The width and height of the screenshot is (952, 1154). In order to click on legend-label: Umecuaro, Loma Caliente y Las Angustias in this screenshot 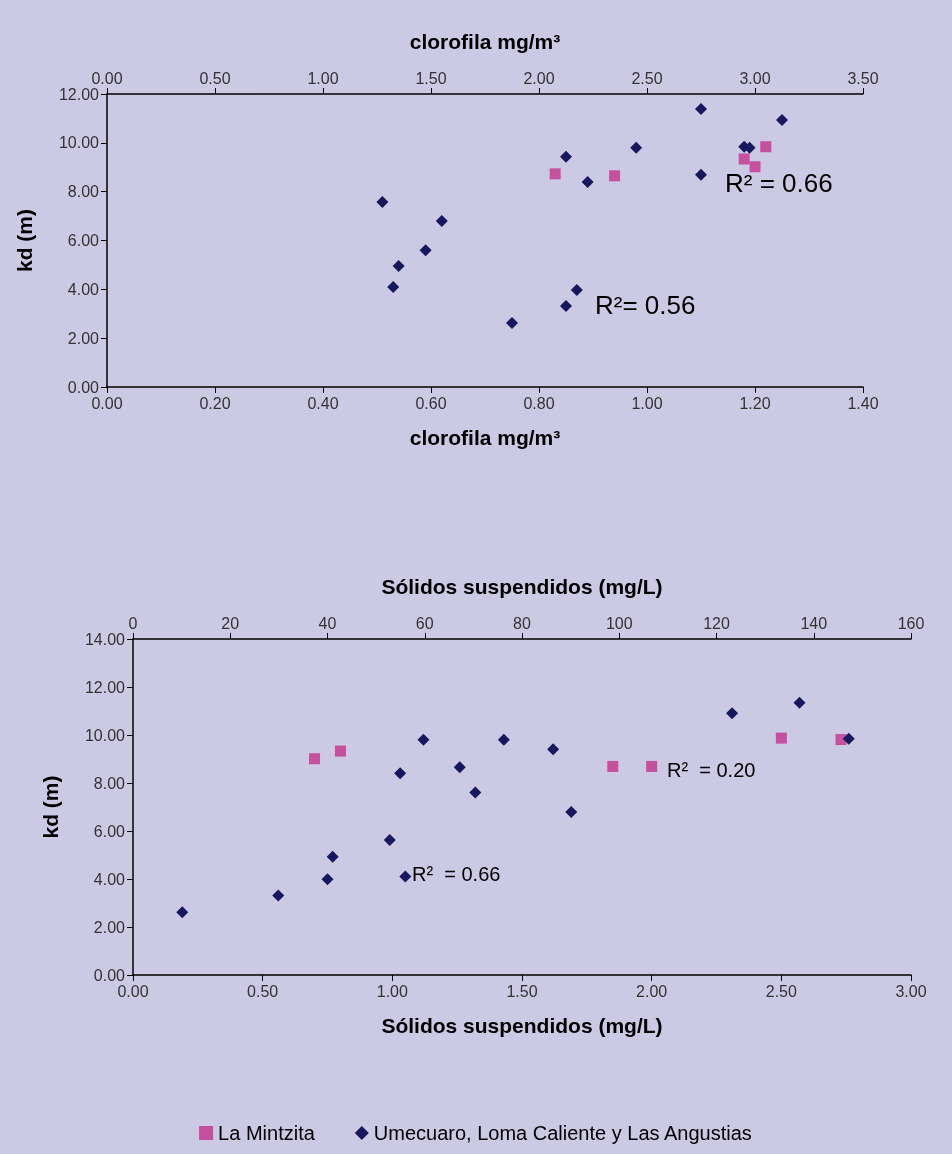, I will do `click(562, 1133)`.